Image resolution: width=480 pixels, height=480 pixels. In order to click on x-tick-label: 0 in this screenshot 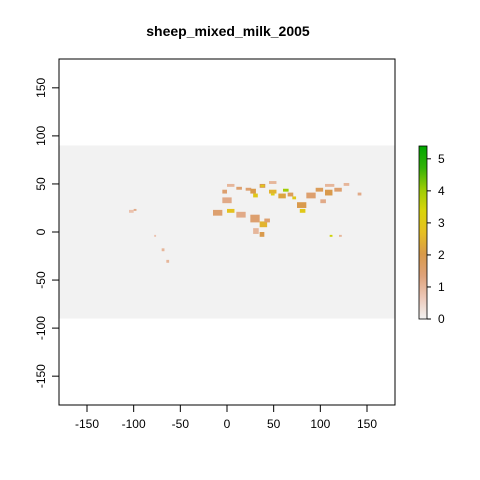, I will do `click(227, 424)`.